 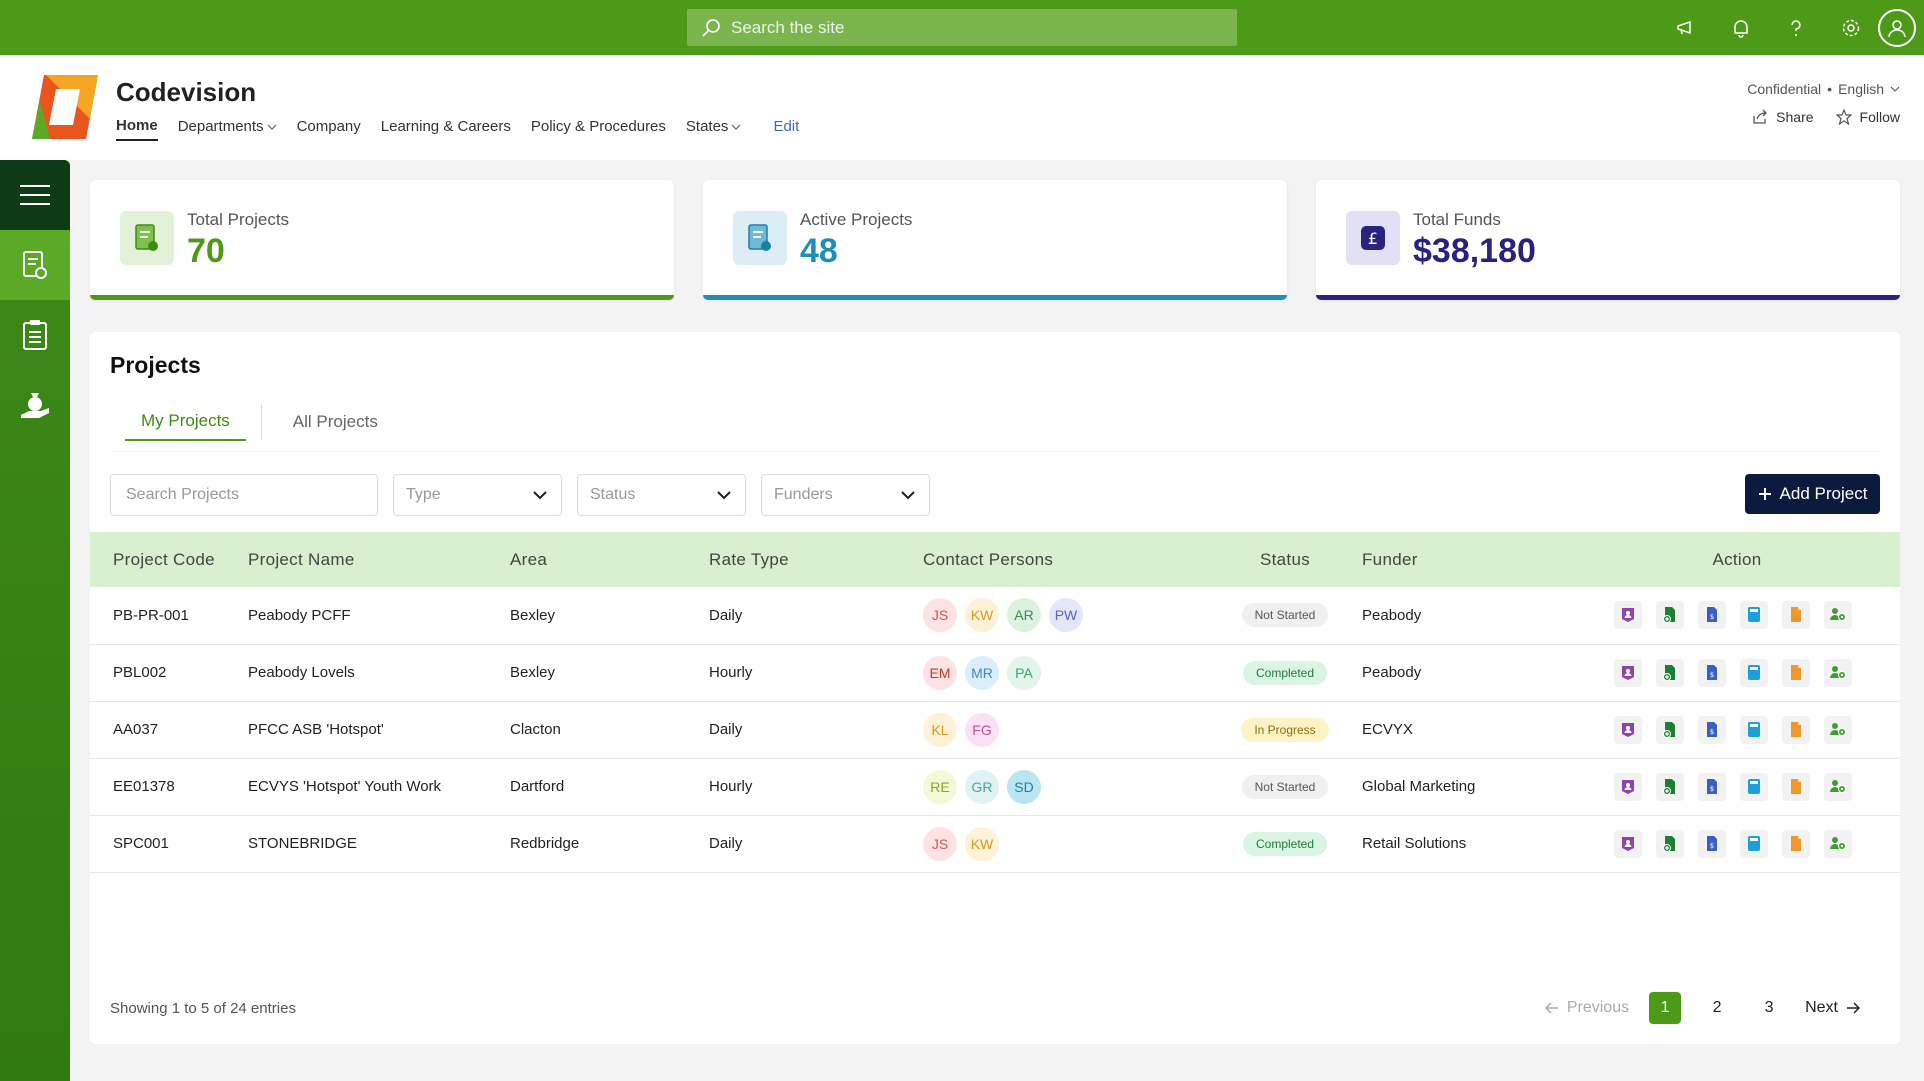 I want to click on bell-icon, so click(x=1740, y=27).